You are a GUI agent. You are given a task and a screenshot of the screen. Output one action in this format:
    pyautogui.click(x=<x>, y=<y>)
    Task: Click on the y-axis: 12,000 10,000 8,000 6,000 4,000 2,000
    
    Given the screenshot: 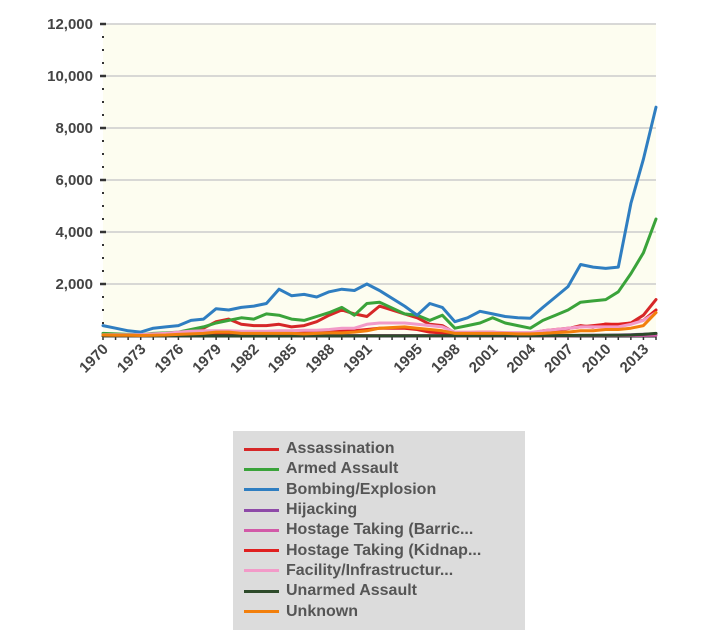 What is the action you would take?
    pyautogui.click(x=76, y=176)
    